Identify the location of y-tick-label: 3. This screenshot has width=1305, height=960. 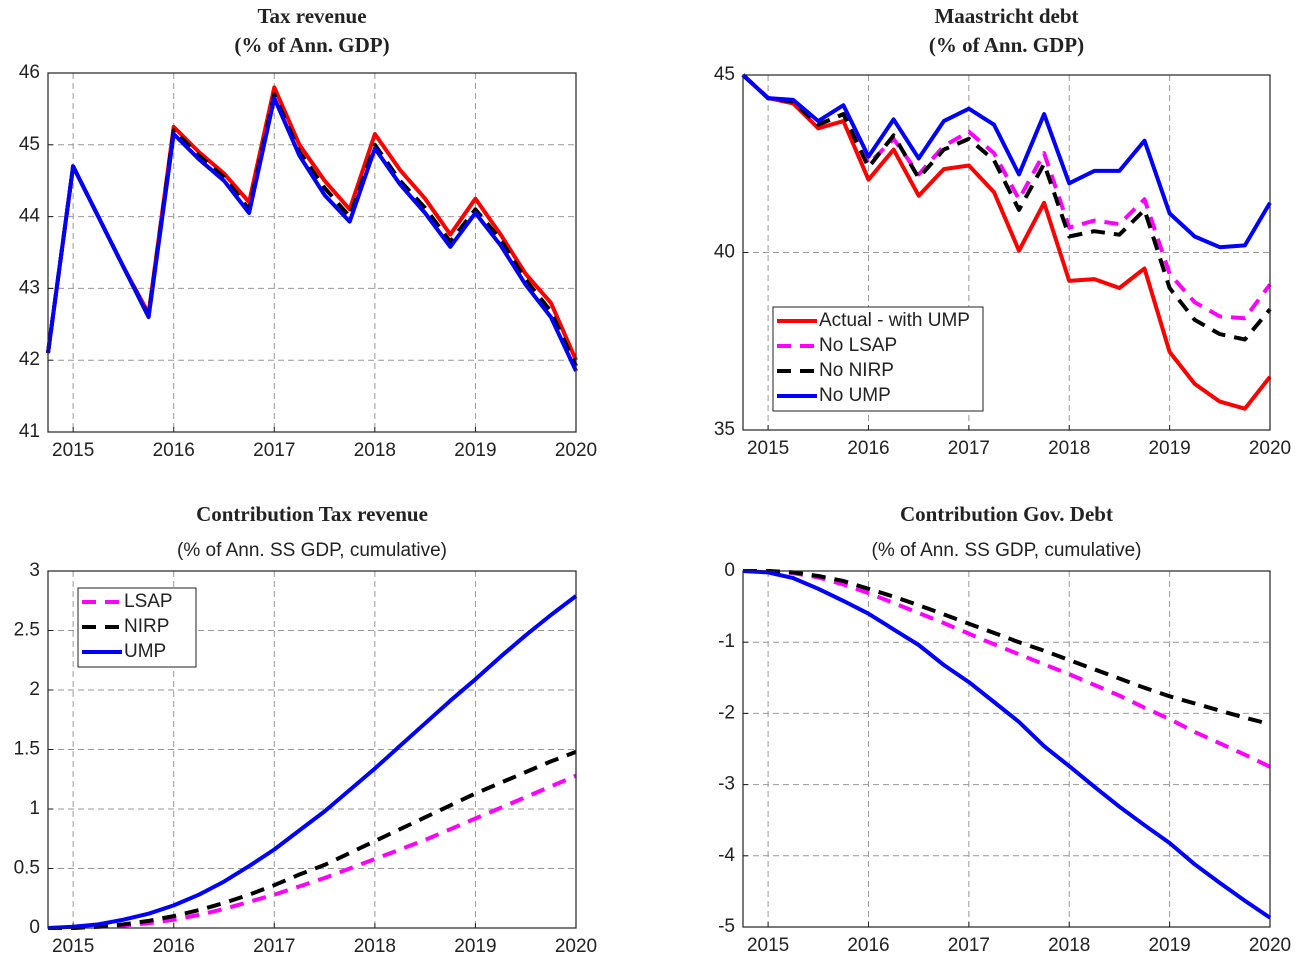
(34, 570).